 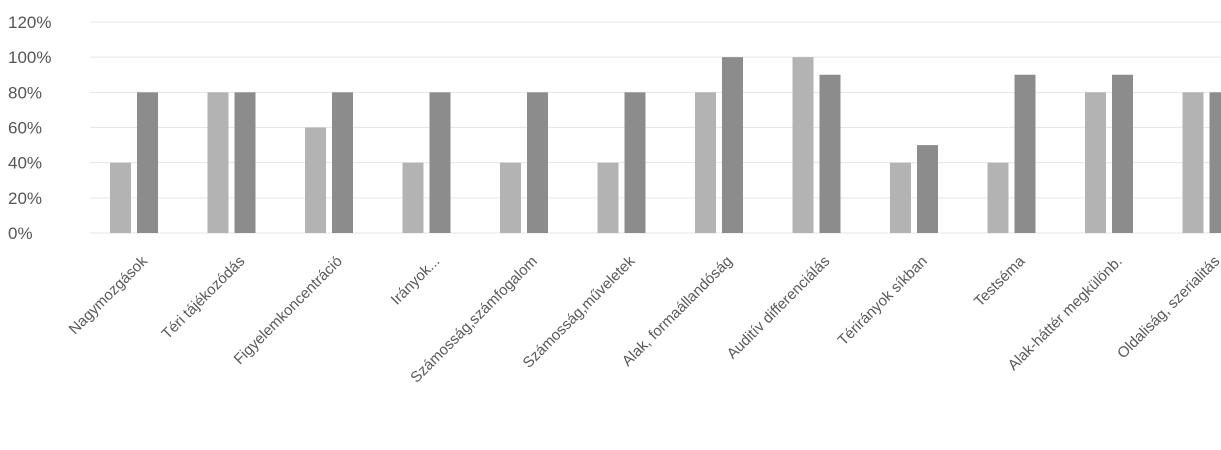 What do you see at coordinates (1167, 307) in the screenshot?
I see `x-category-label: Oldaliság, szerialitás` at bounding box center [1167, 307].